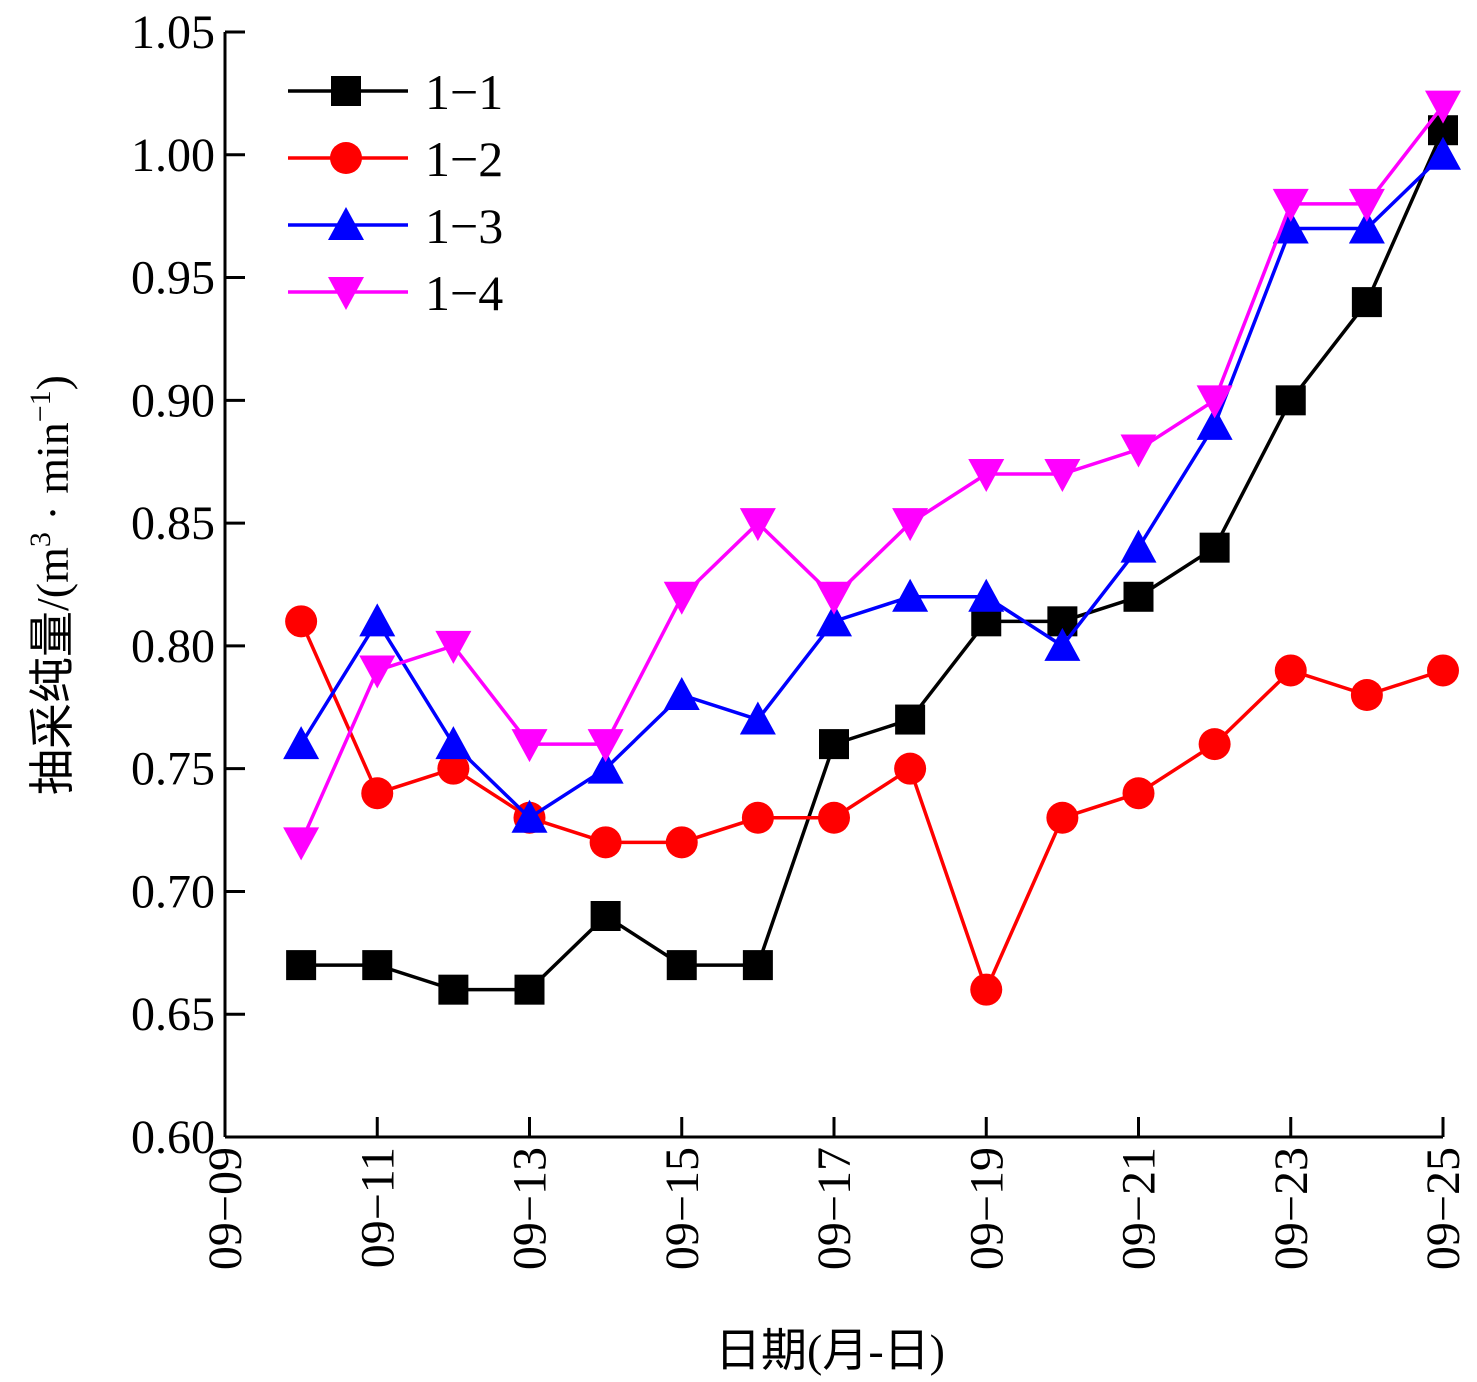 This screenshot has width=1477, height=1382. What do you see at coordinates (395, 293) in the screenshot?
I see `legend-item: 1−4` at bounding box center [395, 293].